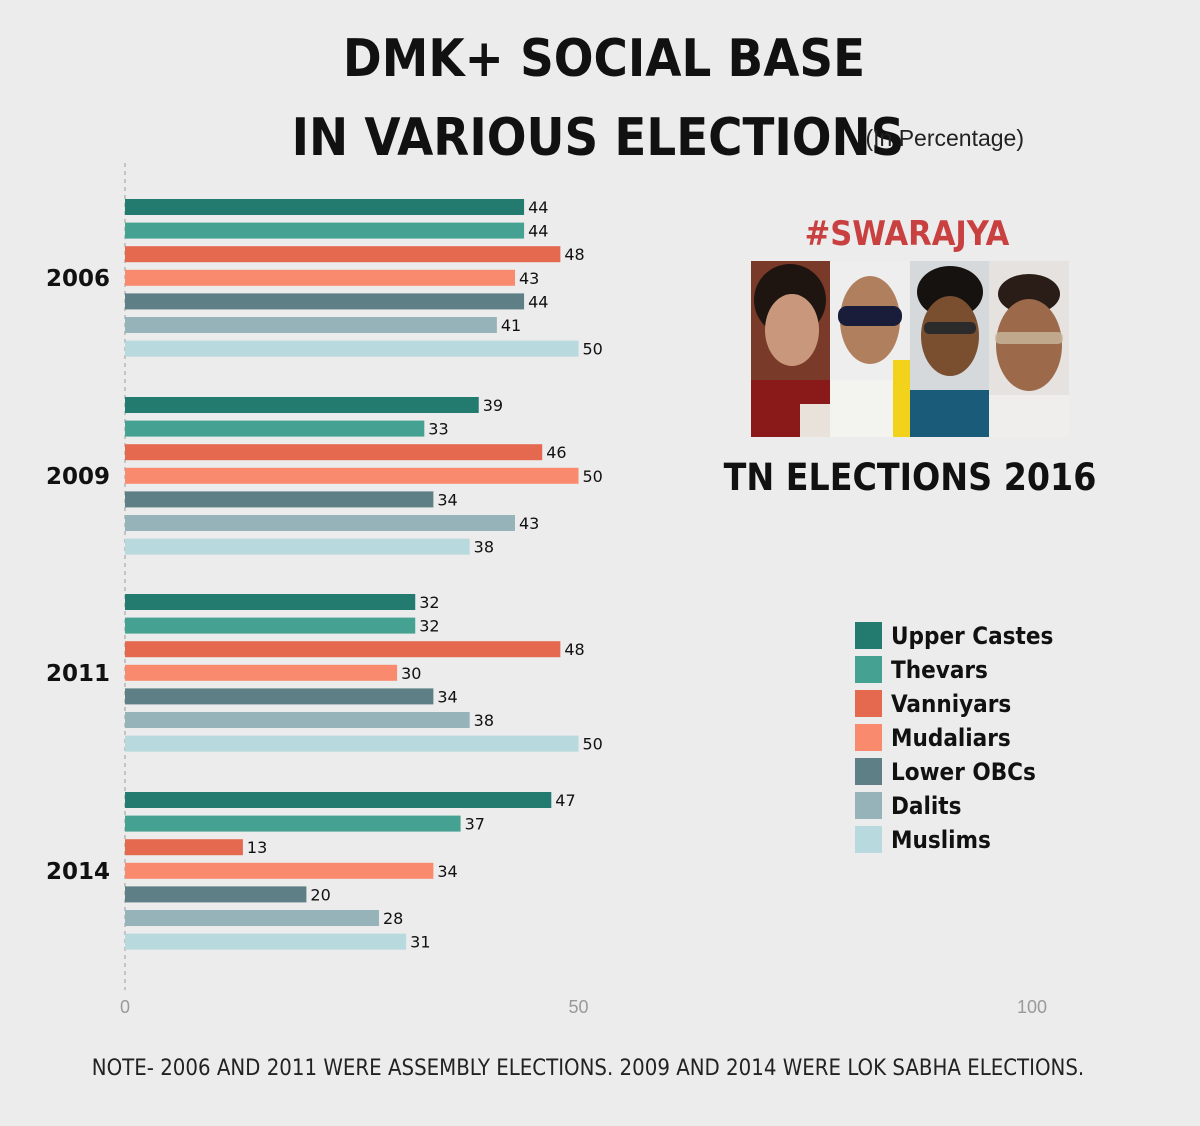 The image size is (1200, 1126). Describe the element at coordinates (963, 772) in the screenshot. I see `legend-label: Lower OBCs` at that location.